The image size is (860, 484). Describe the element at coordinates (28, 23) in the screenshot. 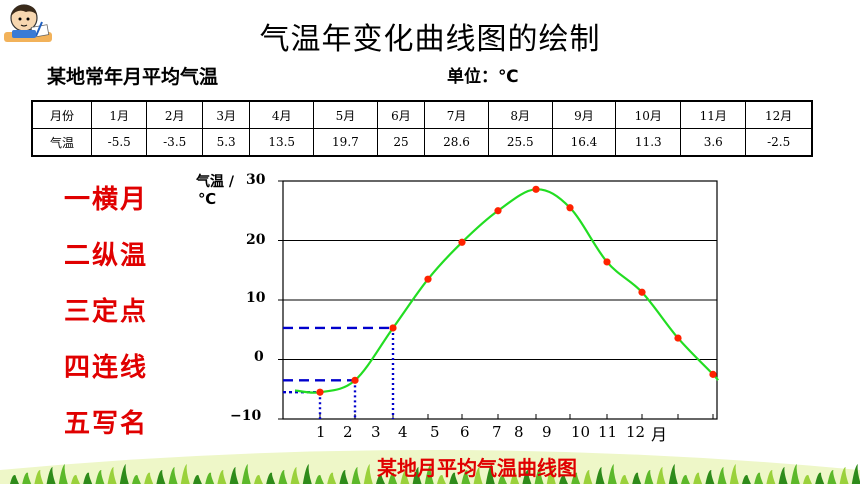

I see `student-writing-icon` at that location.